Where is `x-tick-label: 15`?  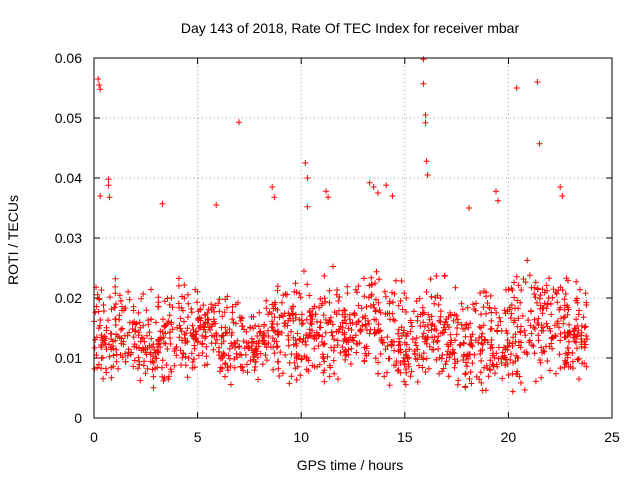 x-tick-label: 15 is located at coordinates (405, 437).